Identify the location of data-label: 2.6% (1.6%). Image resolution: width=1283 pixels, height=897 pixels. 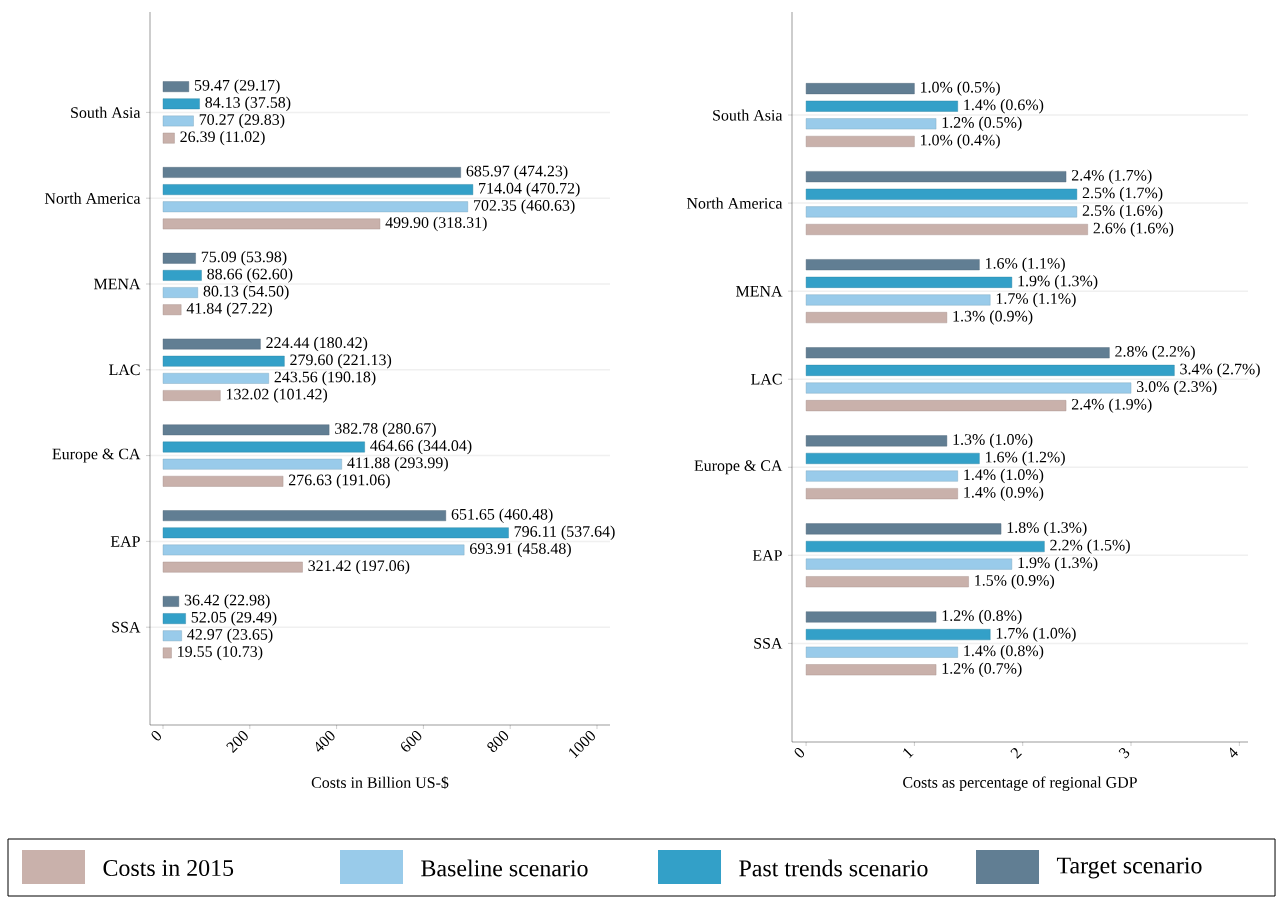
(1133, 229).